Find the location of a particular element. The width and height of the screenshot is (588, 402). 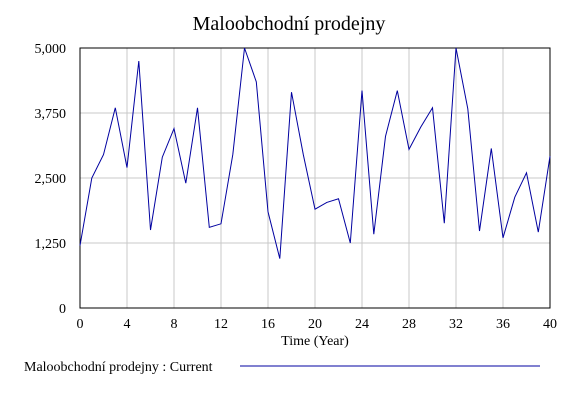

y-axis-ticks: 0 1,250 2,500 3,750 5,000 is located at coordinates (51, 179).